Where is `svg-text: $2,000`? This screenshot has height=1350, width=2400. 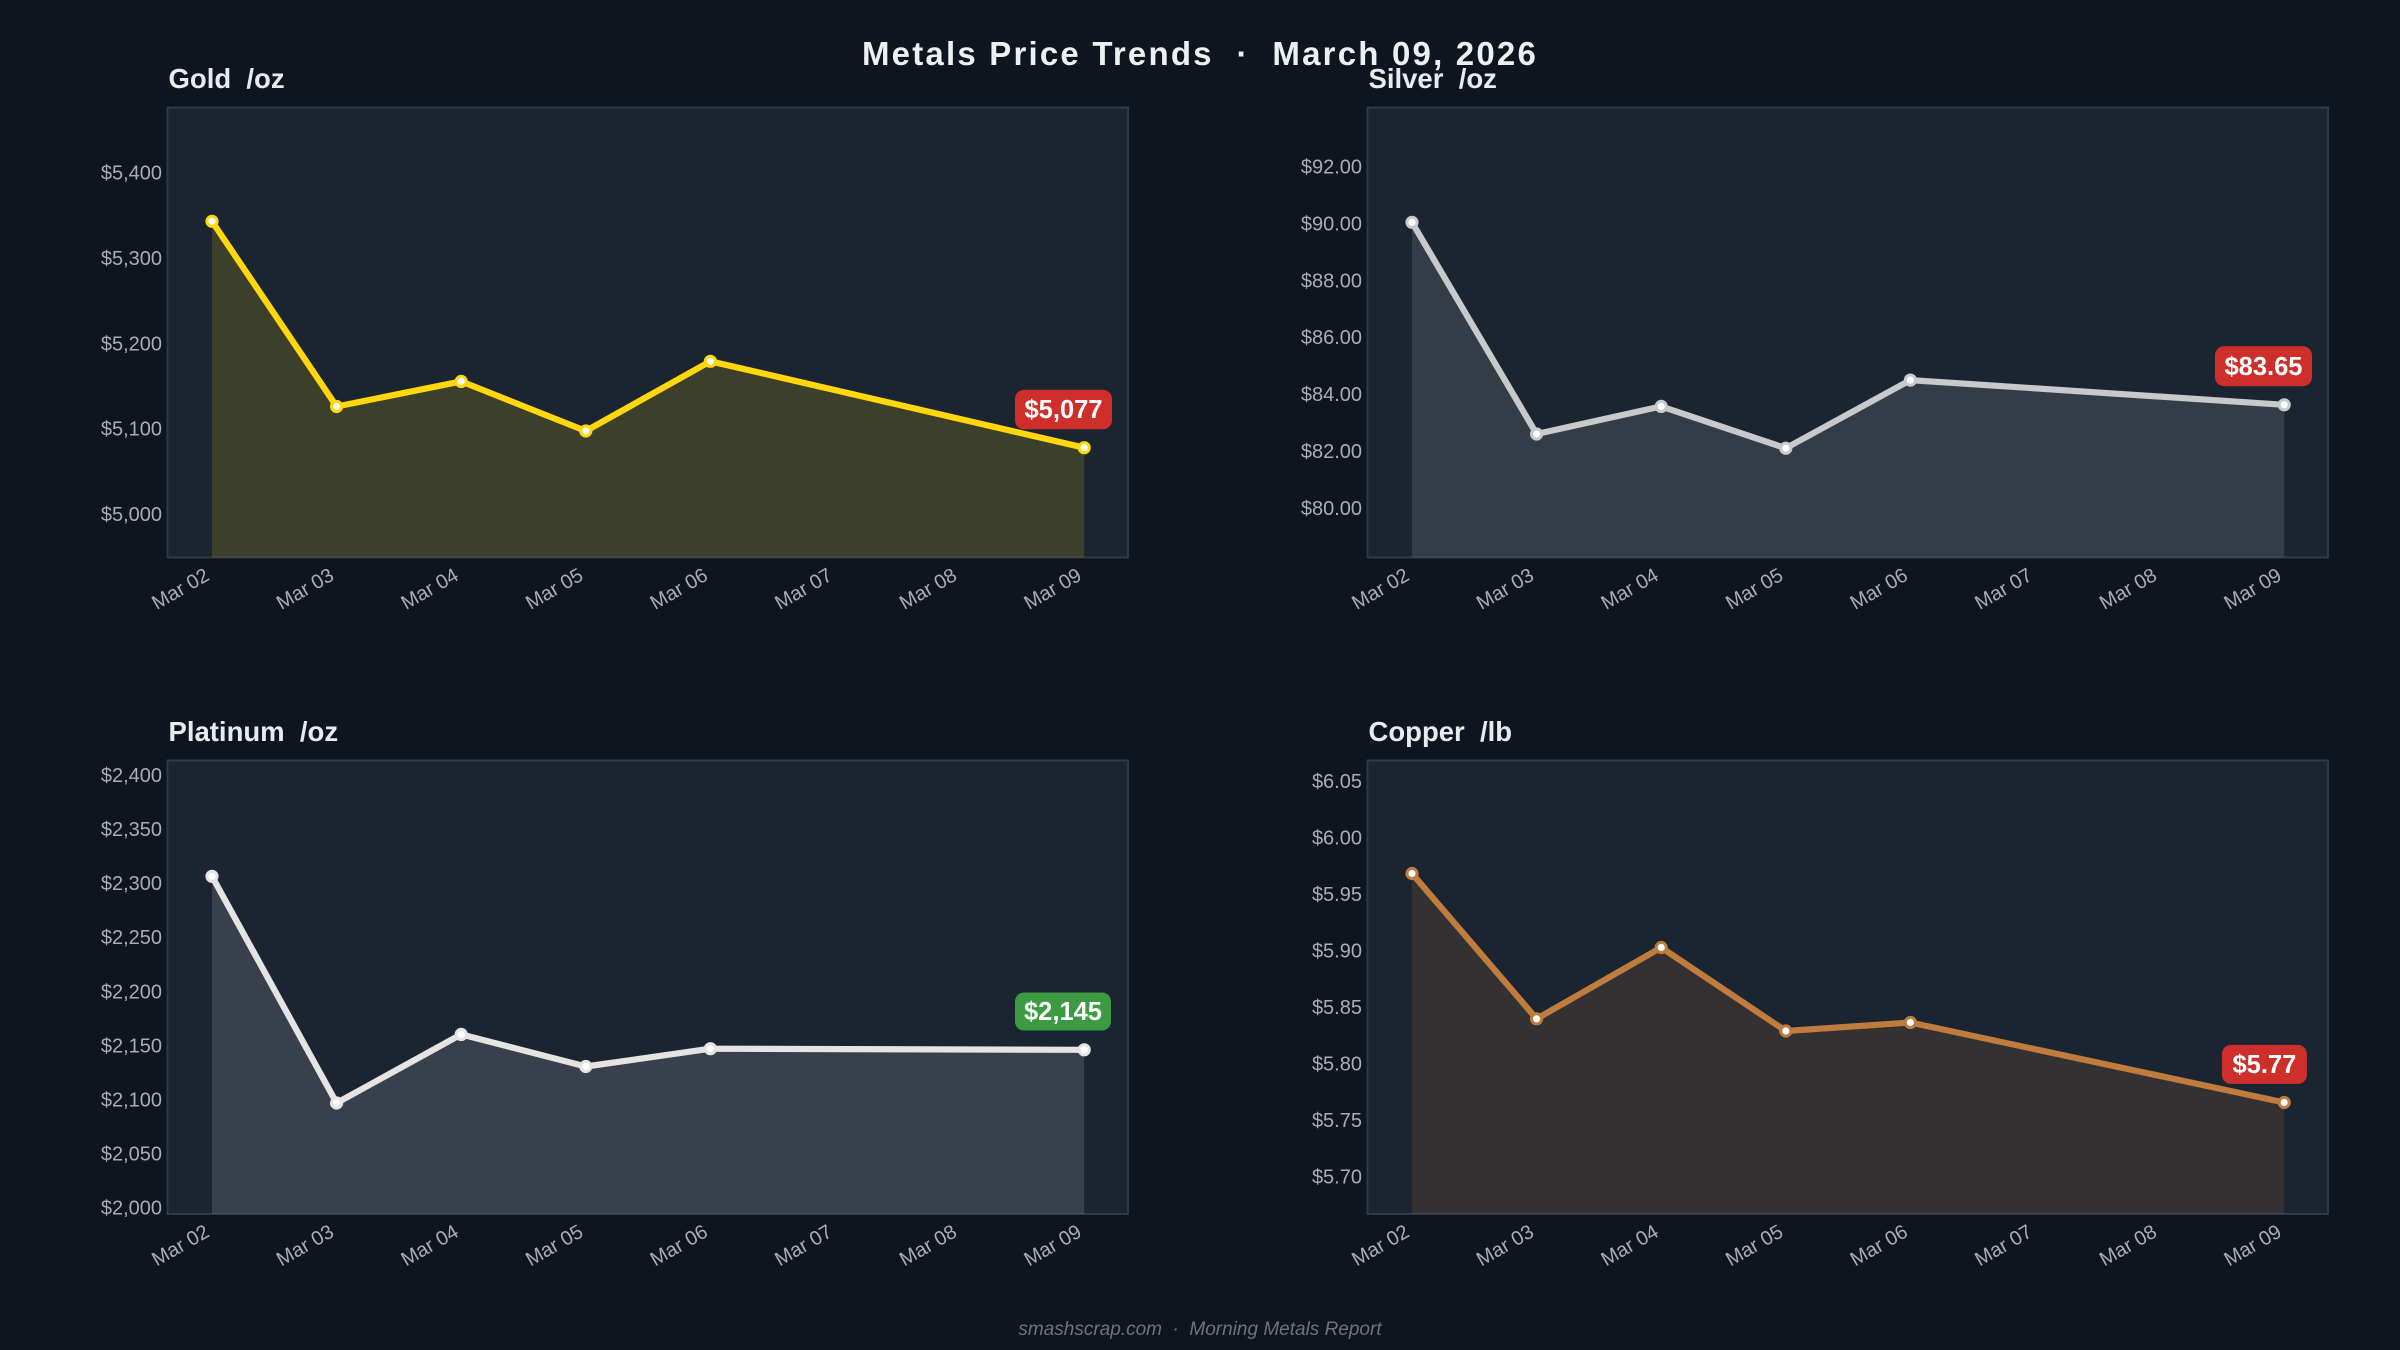
svg-text: $2,000 is located at coordinates (131, 1209).